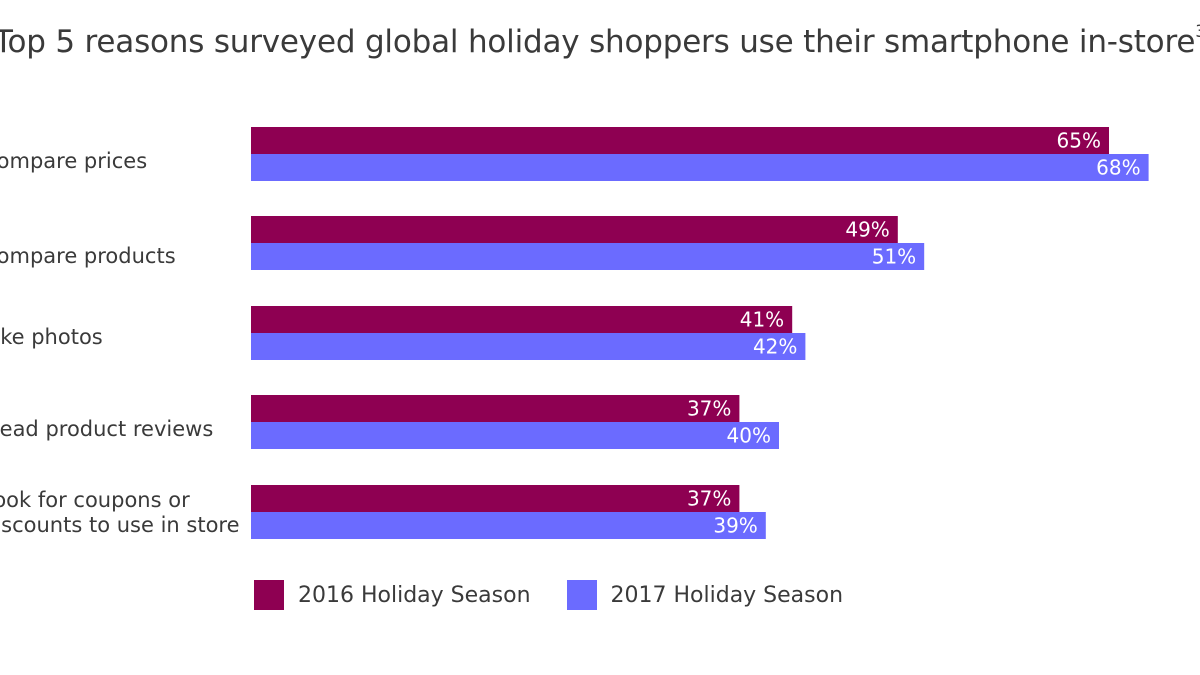  Describe the element at coordinates (414, 595) in the screenshot. I see `legend-label-2016: 2016 Holiday Season` at that location.